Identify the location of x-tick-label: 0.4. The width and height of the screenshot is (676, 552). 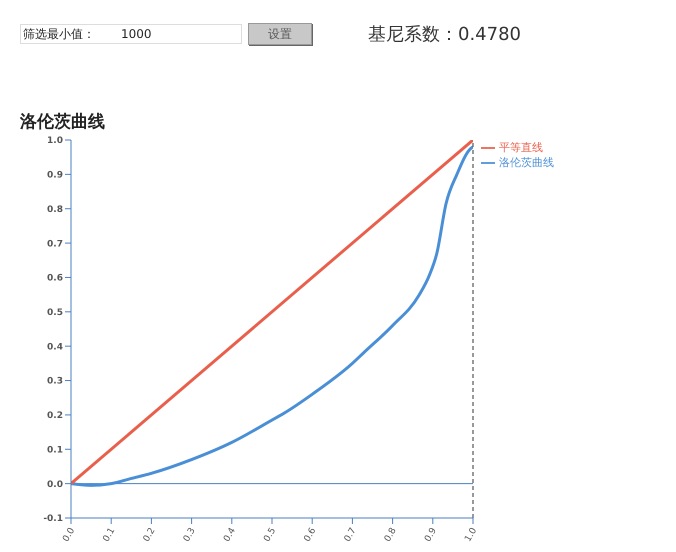
(230, 535).